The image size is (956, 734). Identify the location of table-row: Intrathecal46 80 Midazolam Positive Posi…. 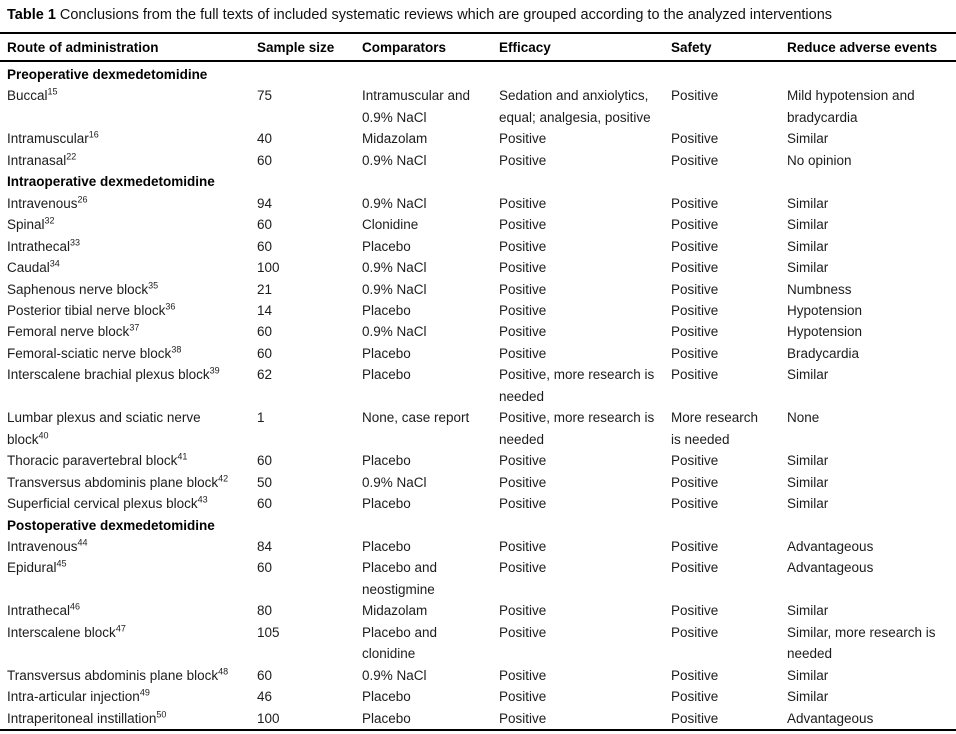
(478, 610).